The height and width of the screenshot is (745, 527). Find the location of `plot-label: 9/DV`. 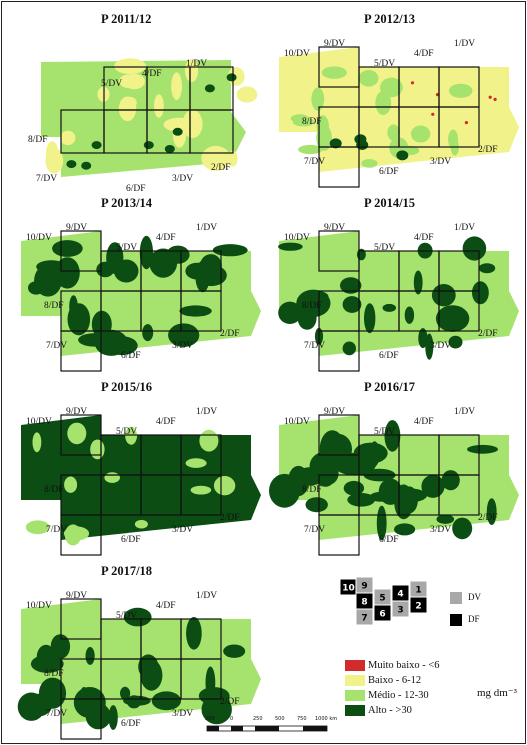

plot-label: 9/DV is located at coordinates (335, 44).